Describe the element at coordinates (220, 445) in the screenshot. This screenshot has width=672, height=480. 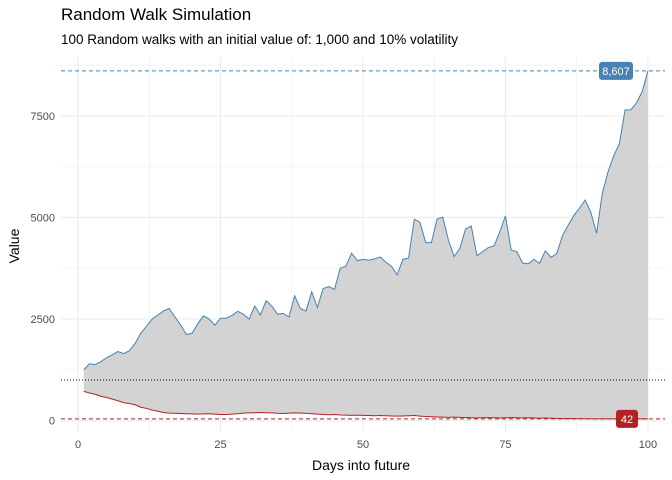
I see `x-tick-label: 25` at that location.